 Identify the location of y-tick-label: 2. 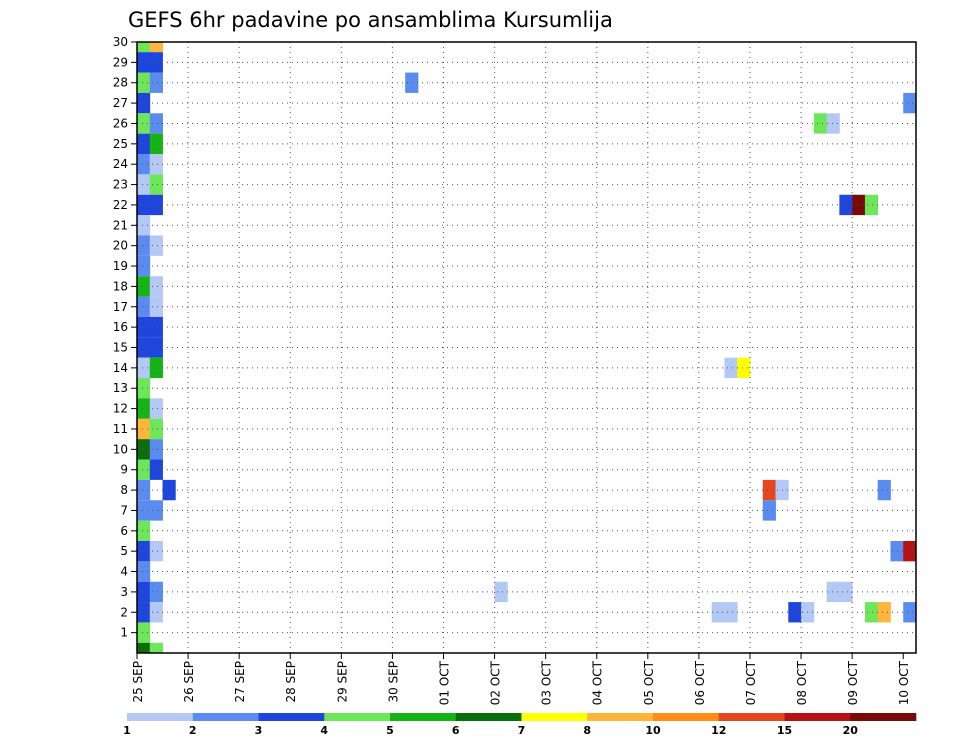
(124, 612).